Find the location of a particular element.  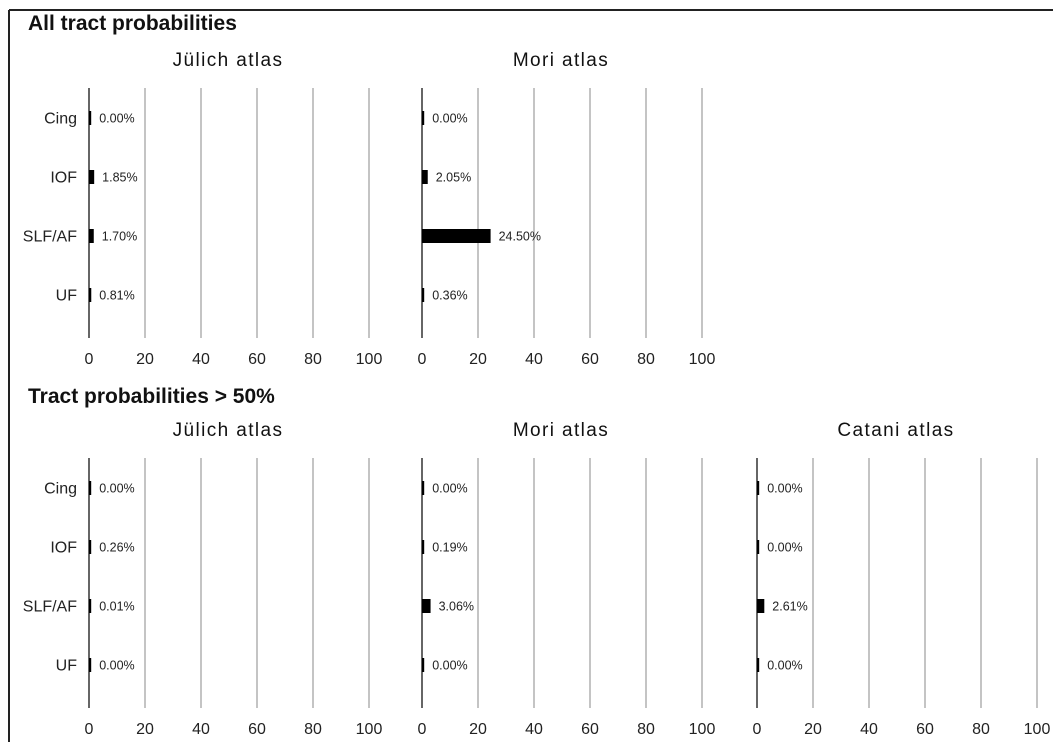

catani-over-50-x-tick-label: 20 is located at coordinates (813, 729).